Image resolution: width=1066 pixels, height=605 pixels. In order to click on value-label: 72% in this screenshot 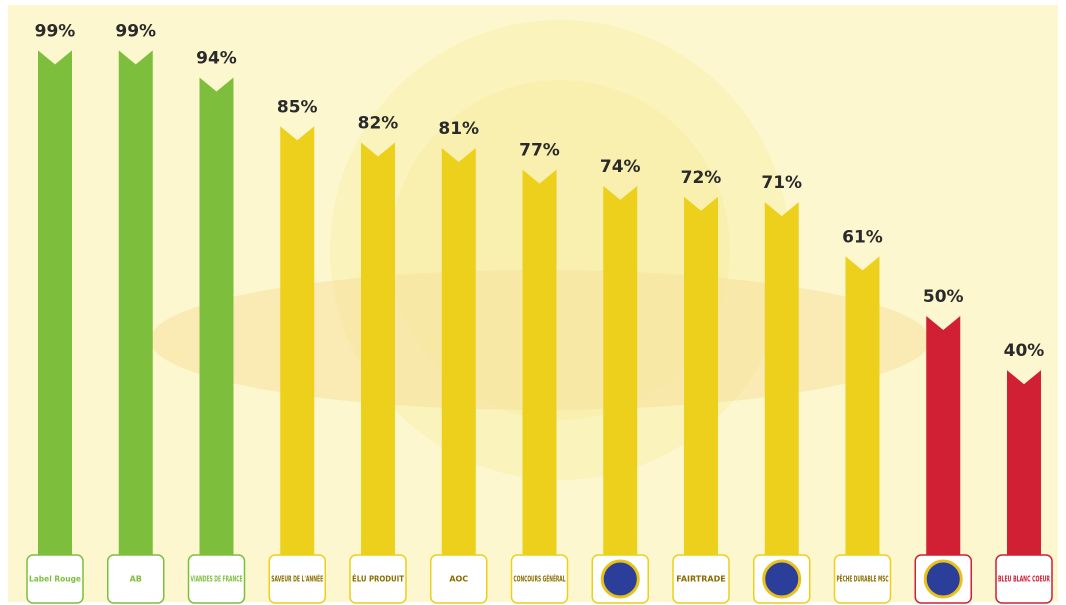, I will do `click(701, 178)`.